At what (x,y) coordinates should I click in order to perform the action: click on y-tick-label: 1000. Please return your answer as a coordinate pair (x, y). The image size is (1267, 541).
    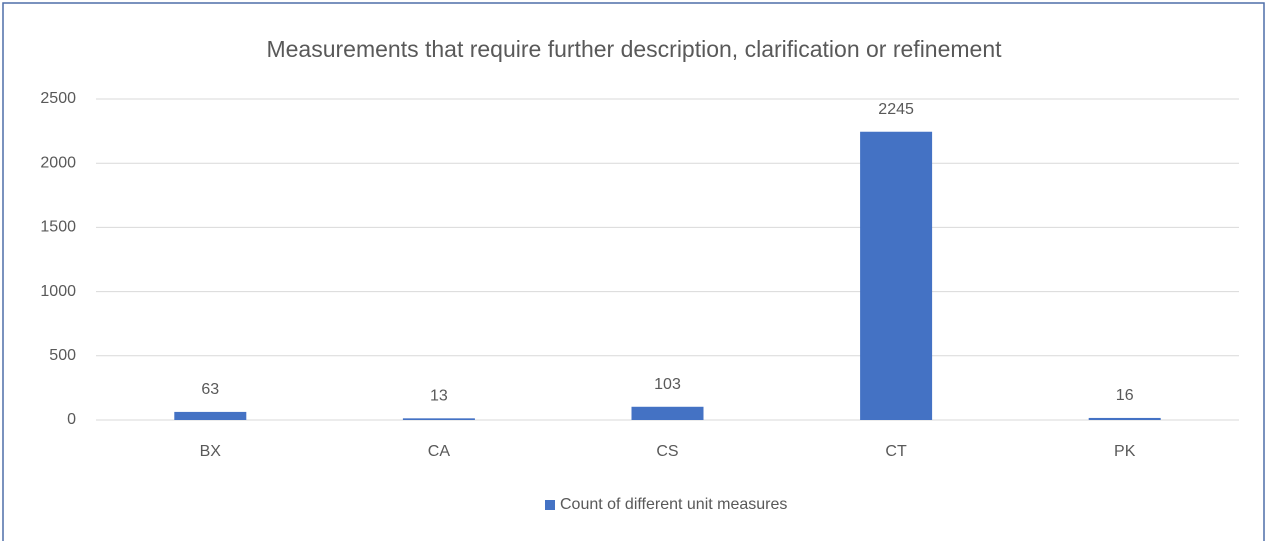
    Looking at the image, I should click on (58, 291).